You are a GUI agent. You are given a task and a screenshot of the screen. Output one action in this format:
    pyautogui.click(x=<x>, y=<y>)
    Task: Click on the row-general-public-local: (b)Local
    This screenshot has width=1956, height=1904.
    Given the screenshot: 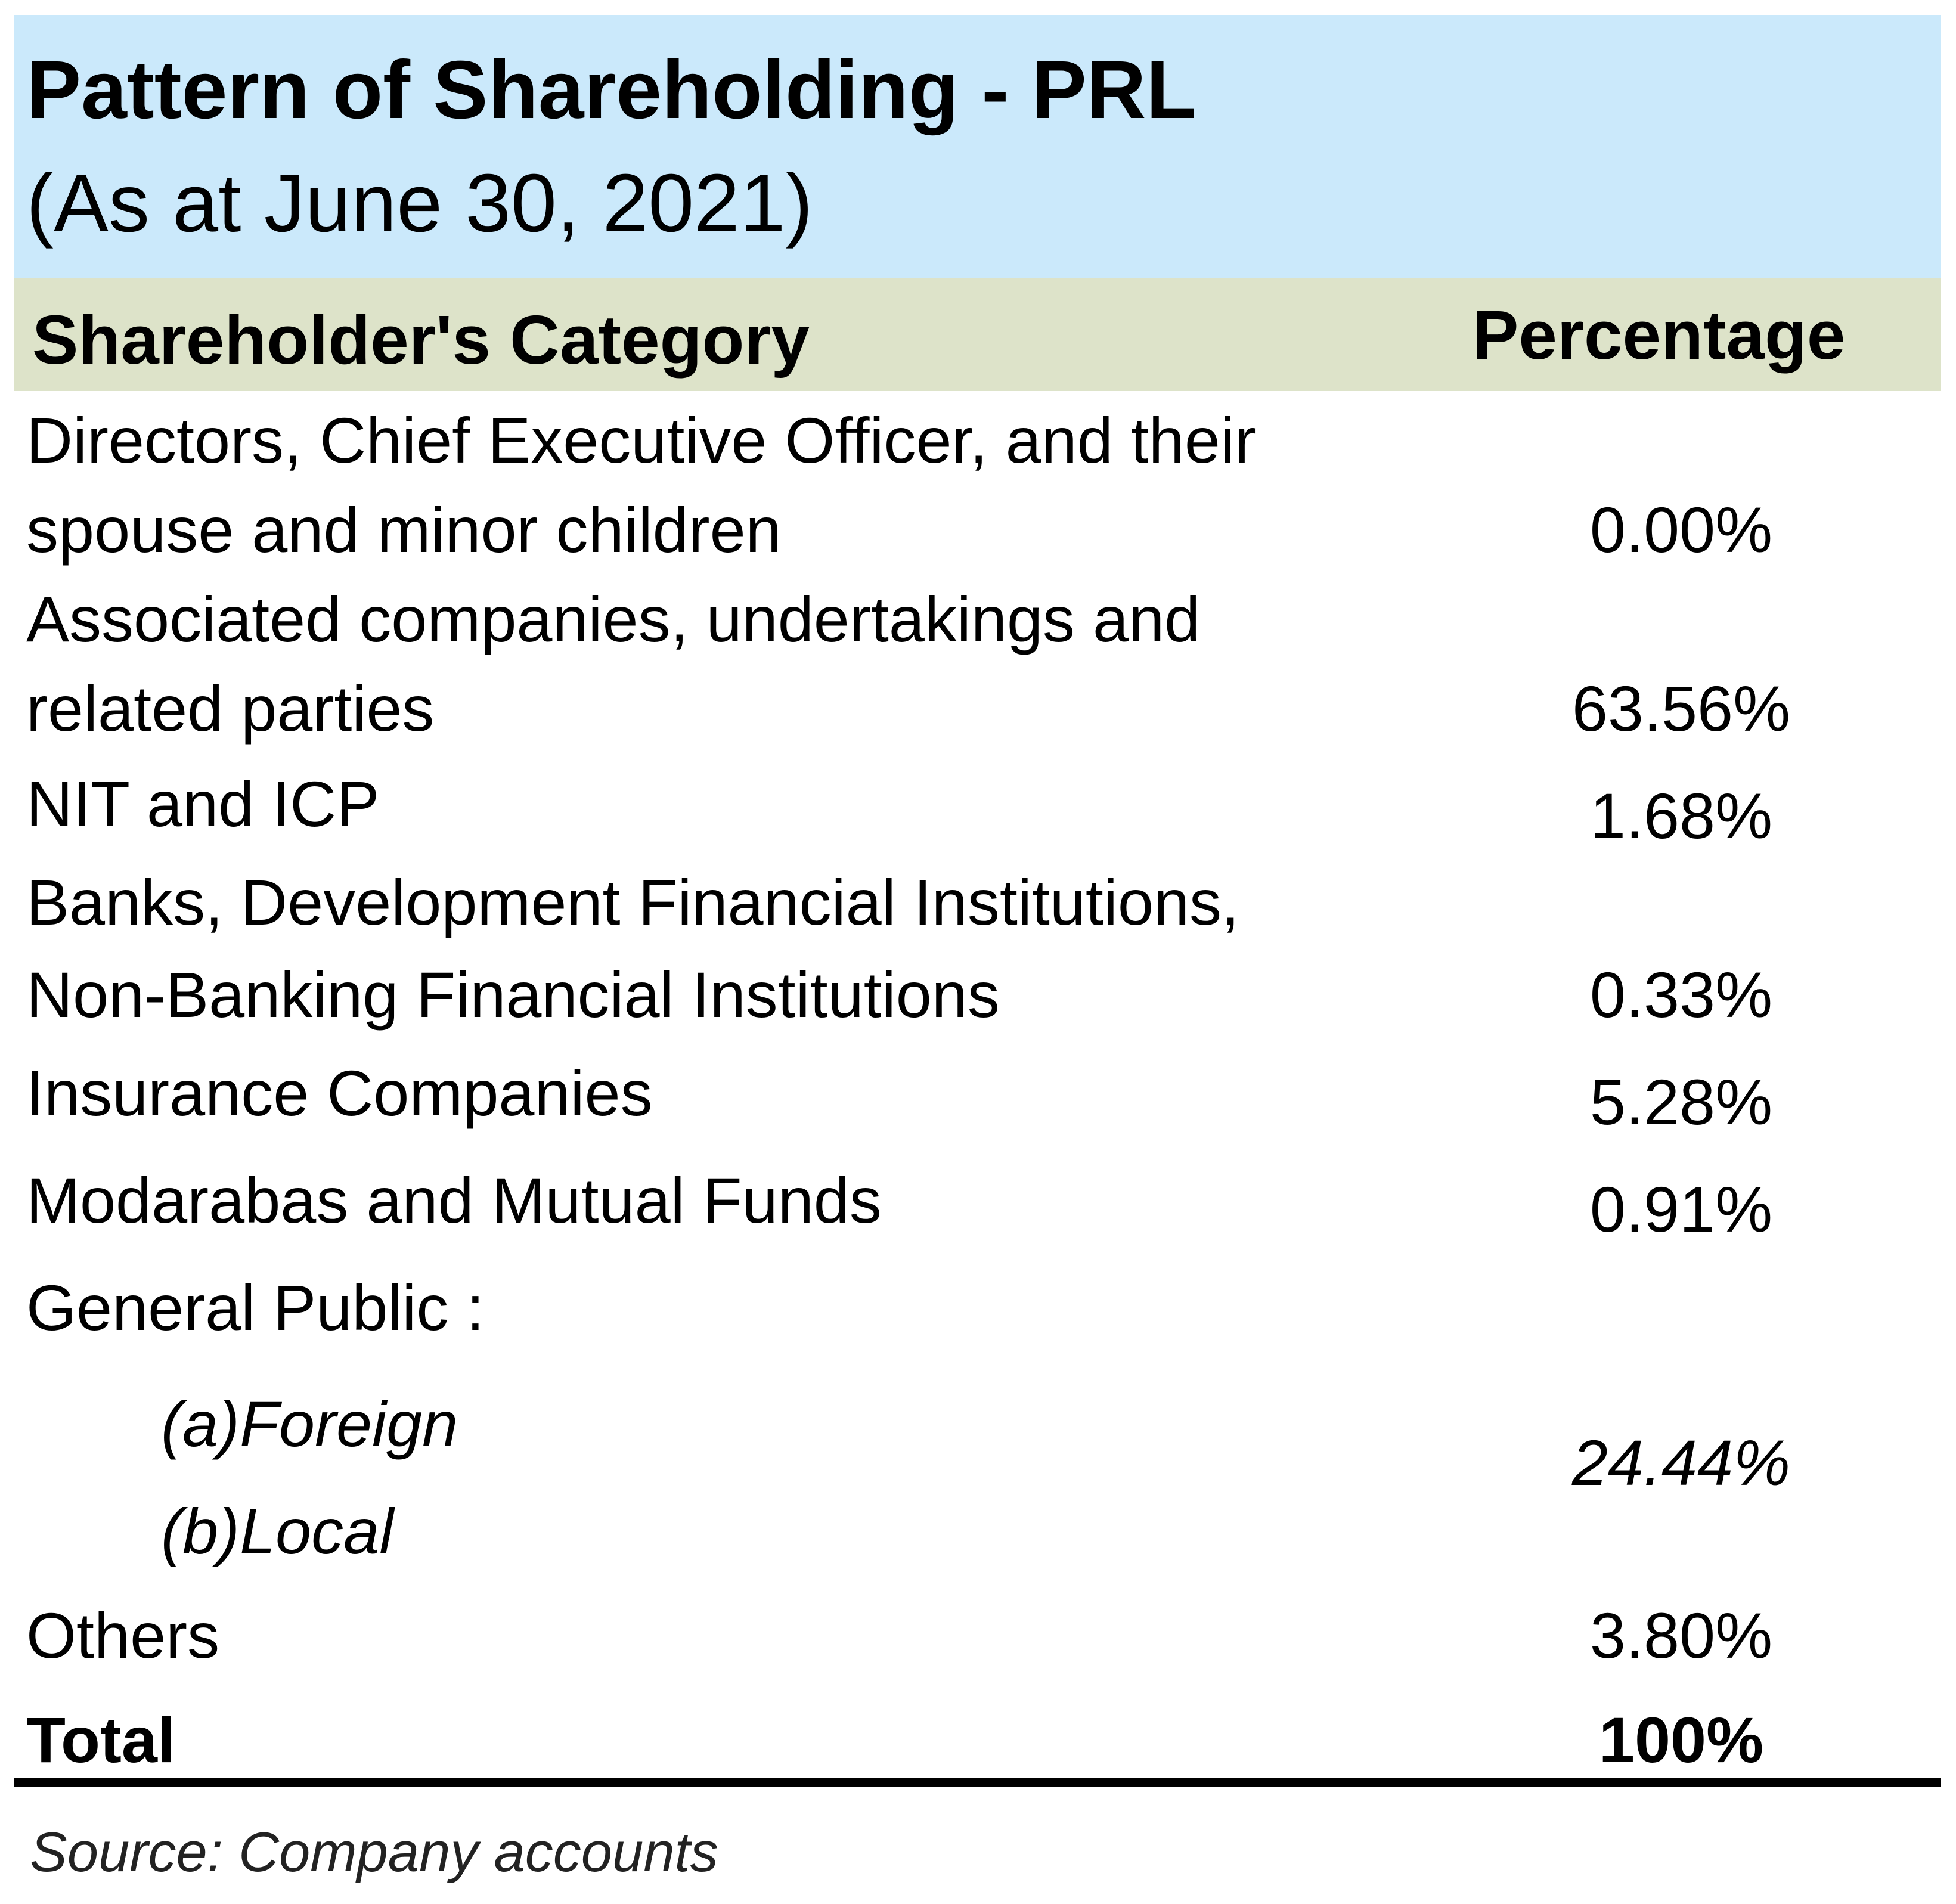 What is the action you would take?
    pyautogui.click(x=277, y=1531)
    